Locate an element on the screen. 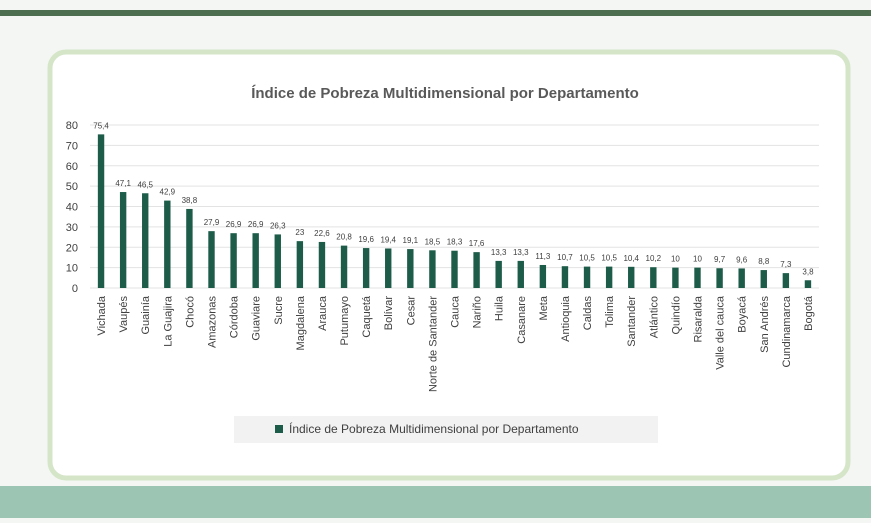 The height and width of the screenshot is (523, 871). x-tick-label: Norte de Santander is located at coordinates (433, 344).